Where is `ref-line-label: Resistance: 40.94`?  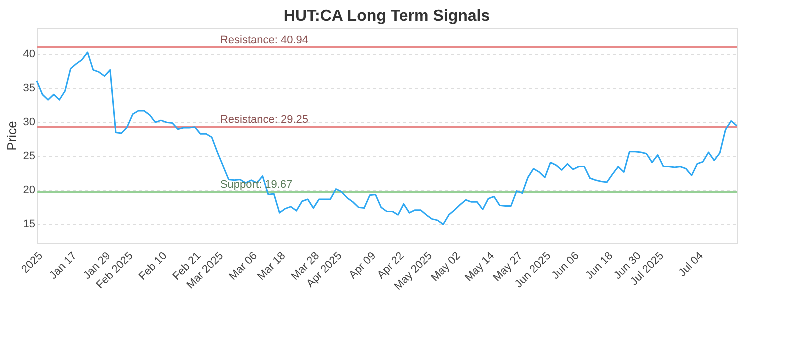 ref-line-label: Resistance: 40.94 is located at coordinates (264, 40).